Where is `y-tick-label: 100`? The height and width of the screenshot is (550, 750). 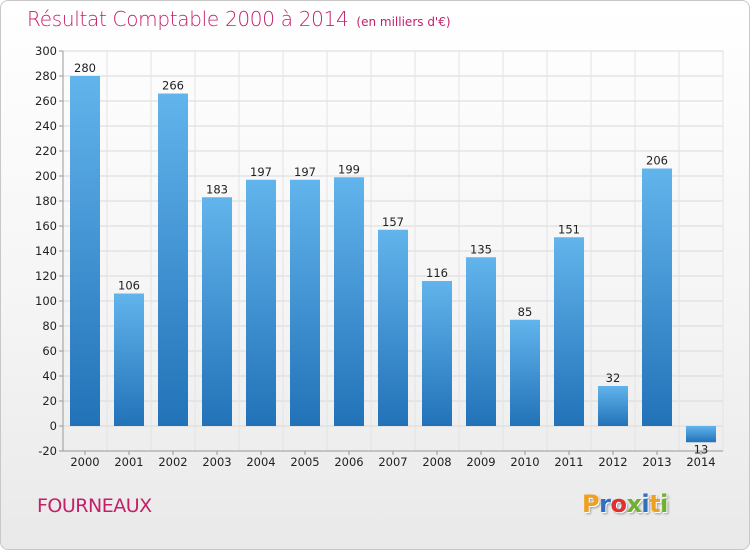
y-tick-label: 100 is located at coordinates (46, 301).